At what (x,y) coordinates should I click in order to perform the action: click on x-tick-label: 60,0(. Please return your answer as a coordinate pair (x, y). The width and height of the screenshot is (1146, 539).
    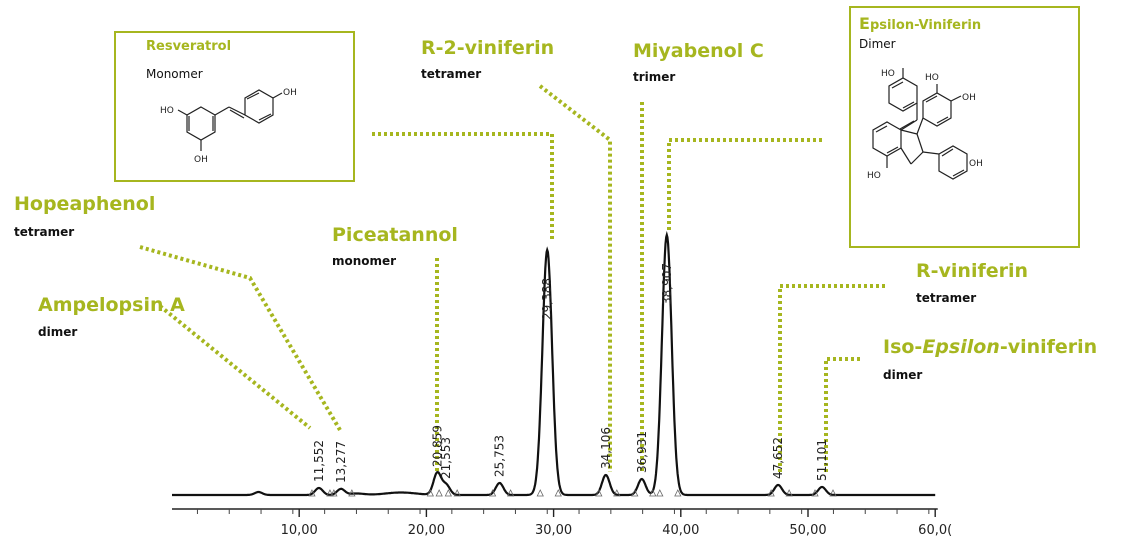
    Looking at the image, I should click on (935, 530).